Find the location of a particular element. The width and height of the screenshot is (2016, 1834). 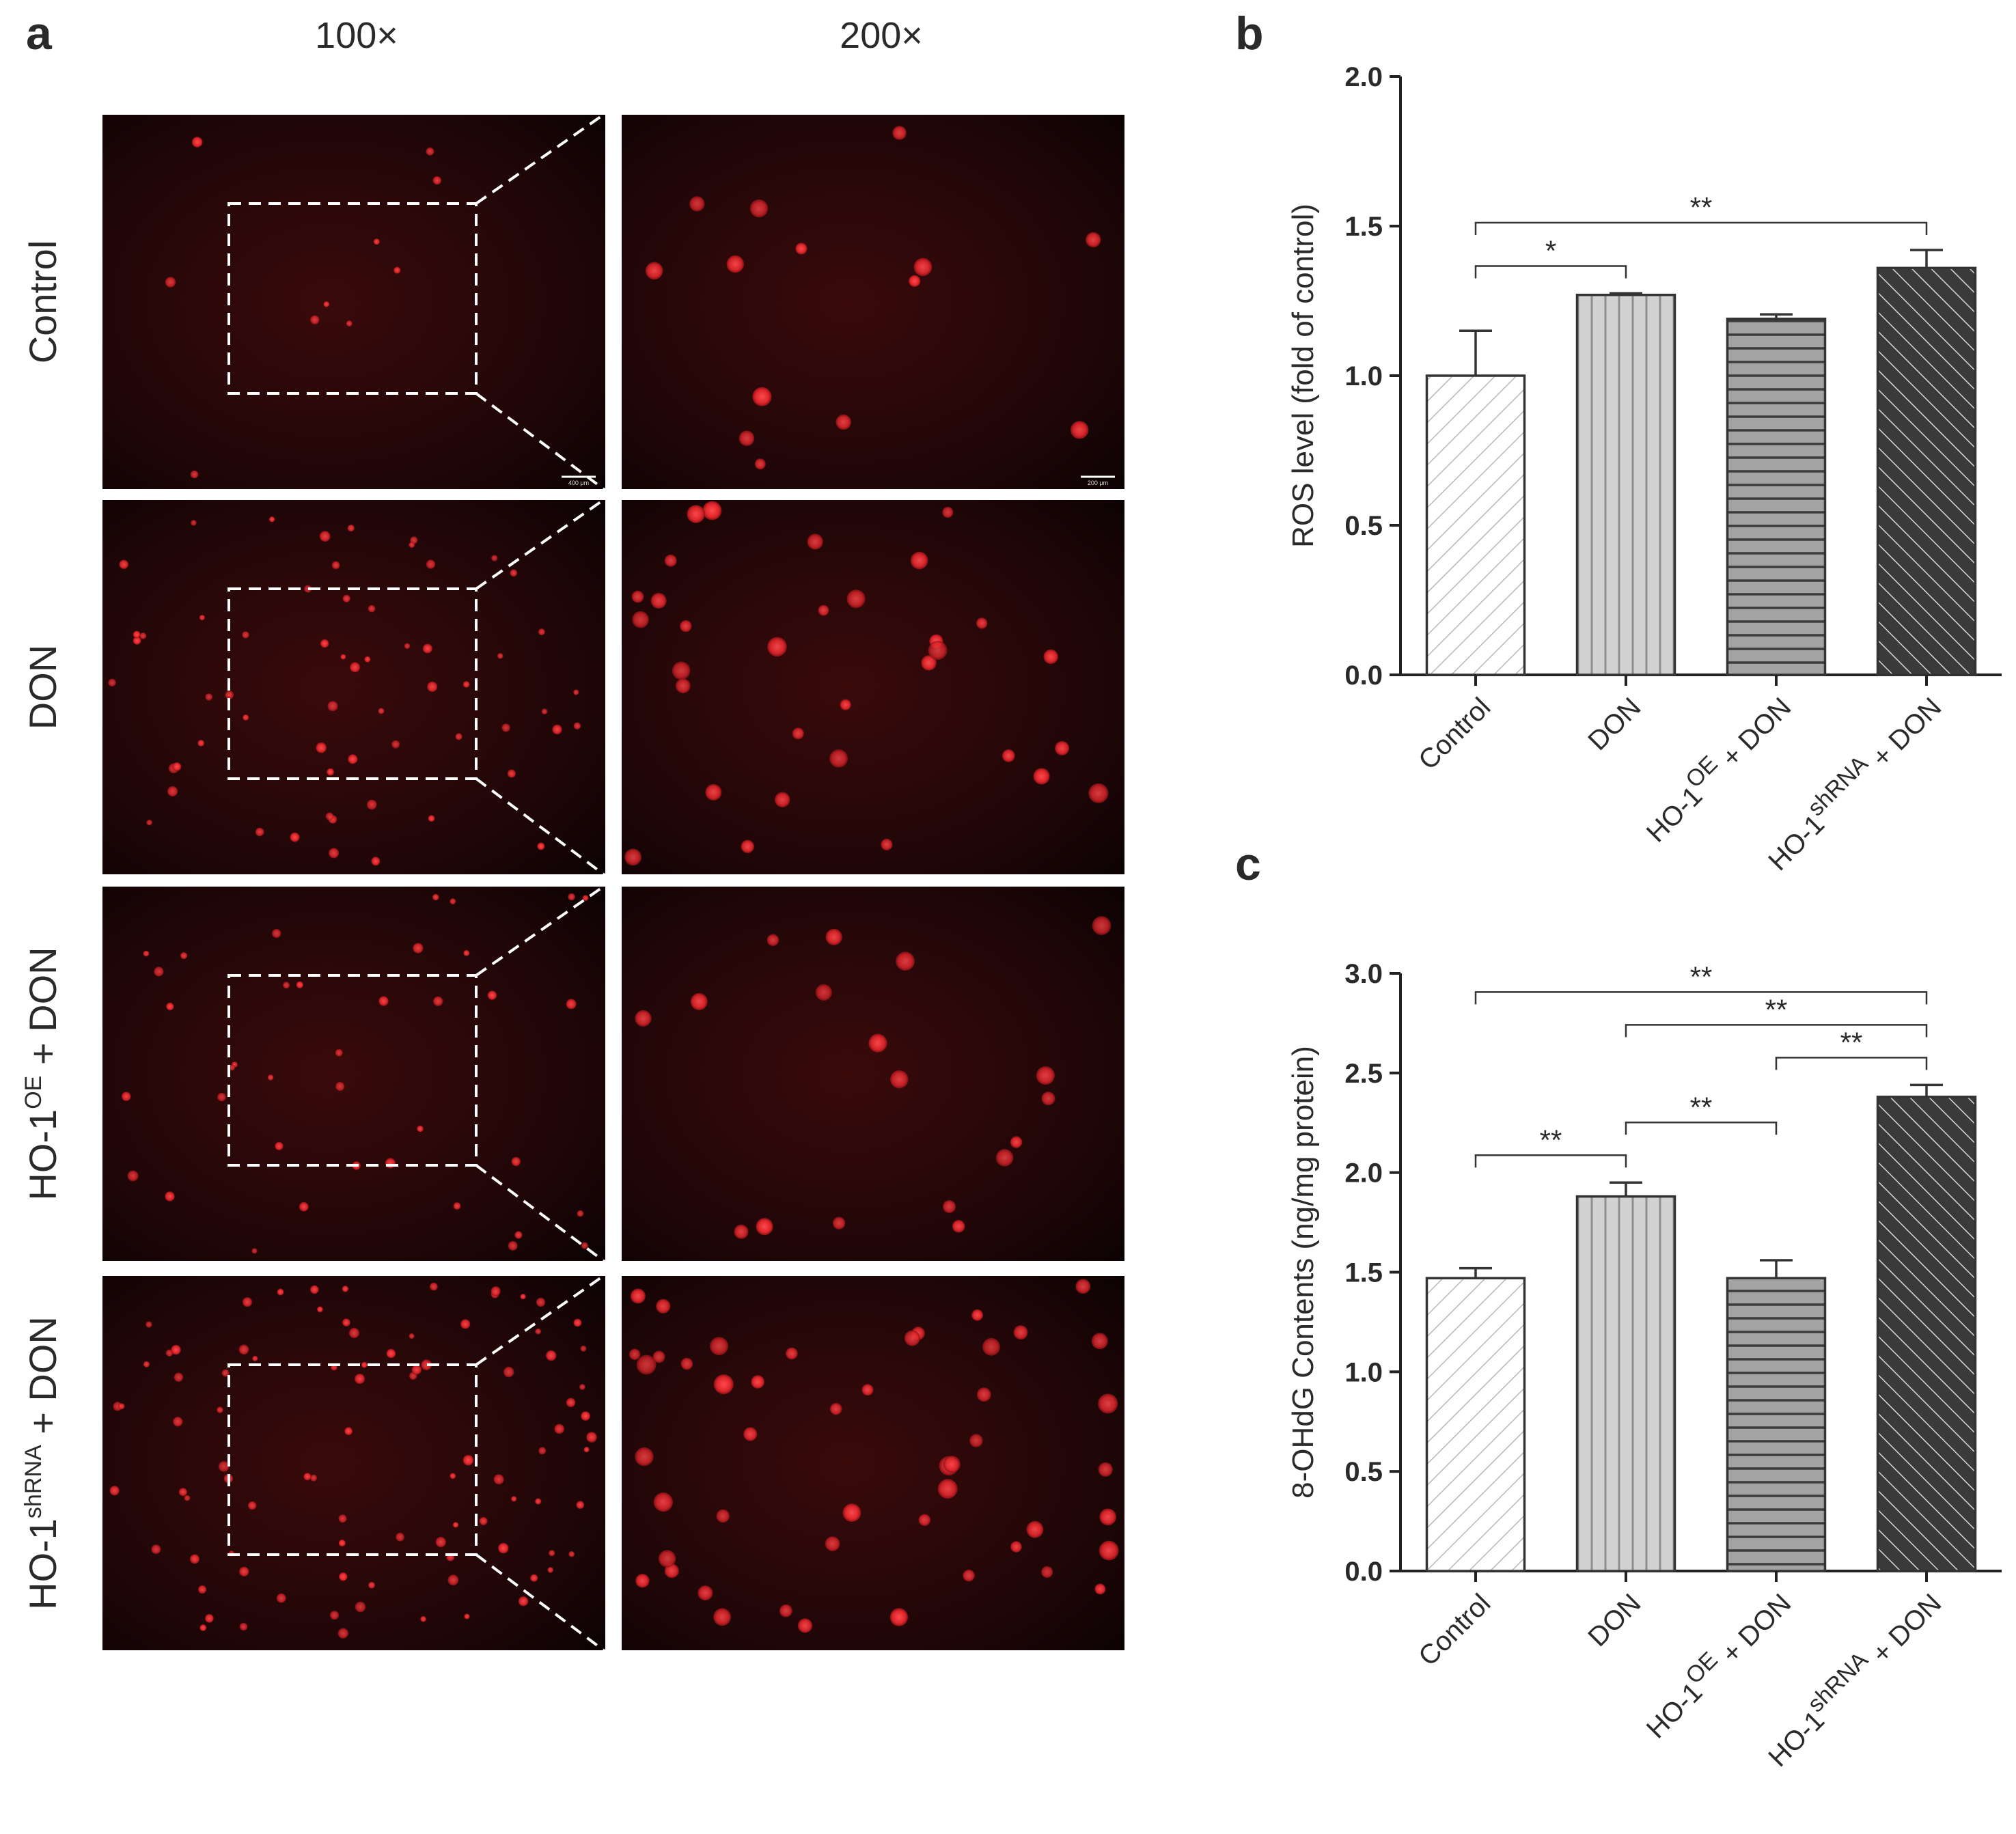

row-label-sup: OE is located at coordinates (33, 1092).